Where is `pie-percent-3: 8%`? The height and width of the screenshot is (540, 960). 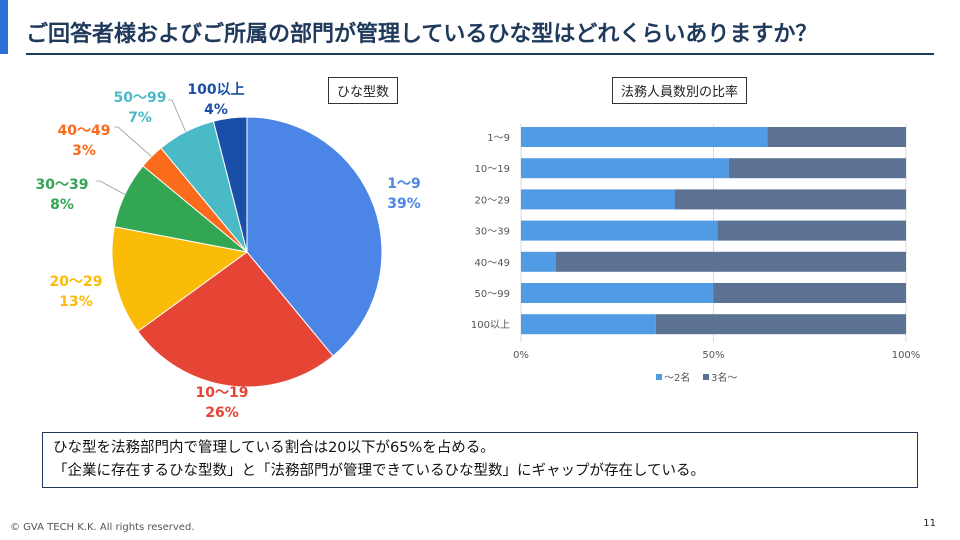 pie-percent-3: 8% is located at coordinates (62, 205).